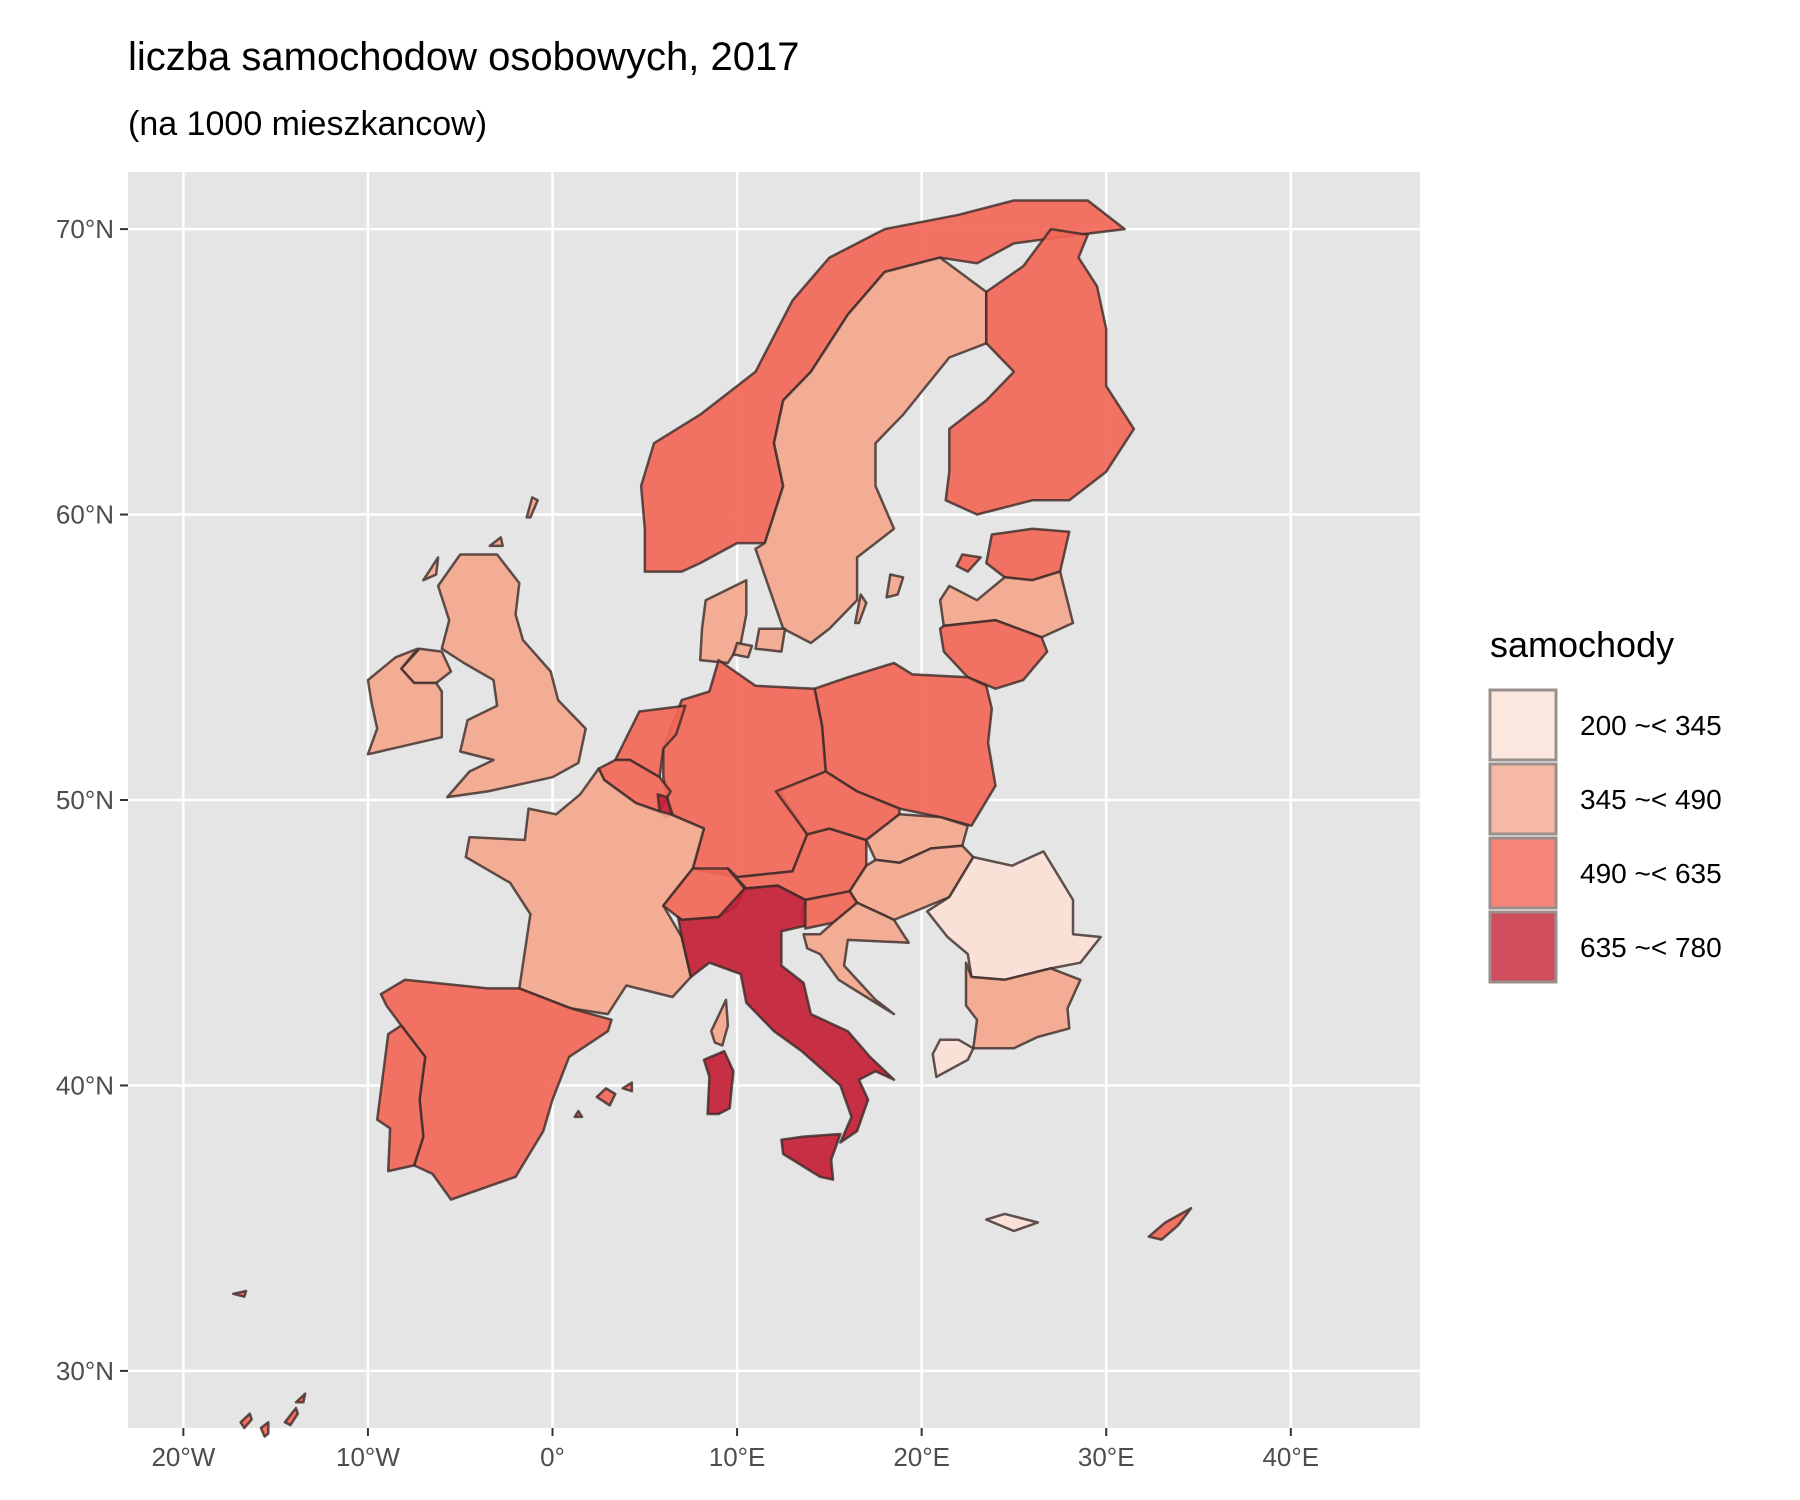  Describe the element at coordinates (1013, 916) in the screenshot. I see `region-romania` at that location.